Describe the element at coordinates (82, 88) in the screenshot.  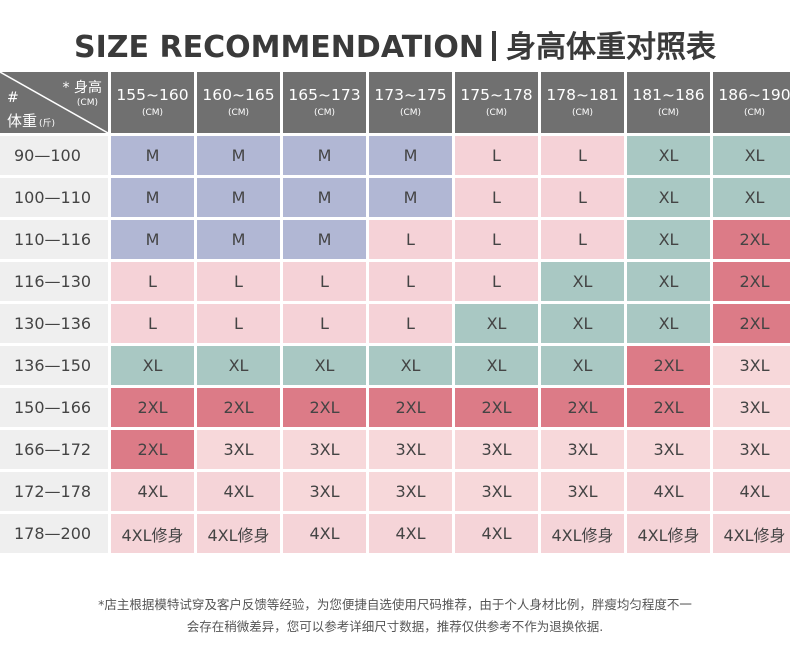
I see `height-axis-label: * 身高` at that location.